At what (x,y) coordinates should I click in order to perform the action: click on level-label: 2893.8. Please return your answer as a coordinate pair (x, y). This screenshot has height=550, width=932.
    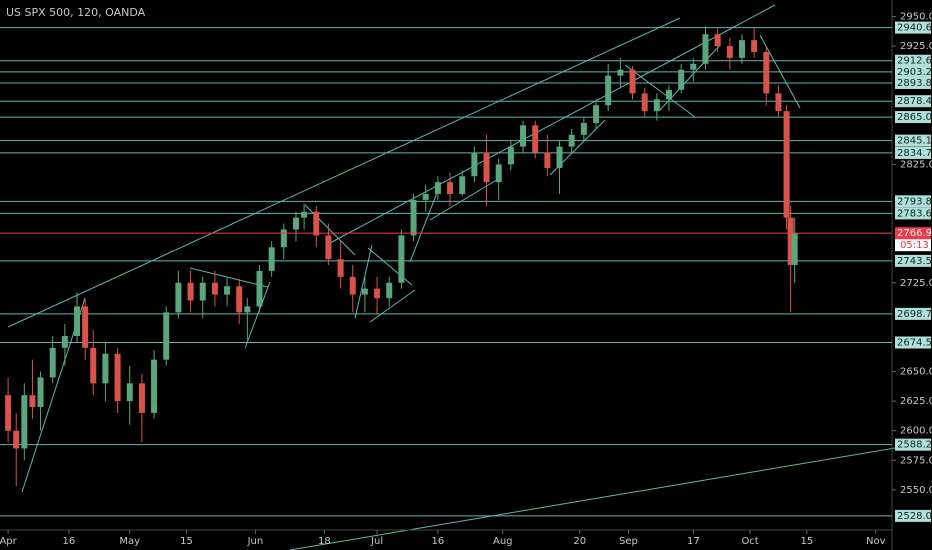
    Looking at the image, I should click on (914, 83).